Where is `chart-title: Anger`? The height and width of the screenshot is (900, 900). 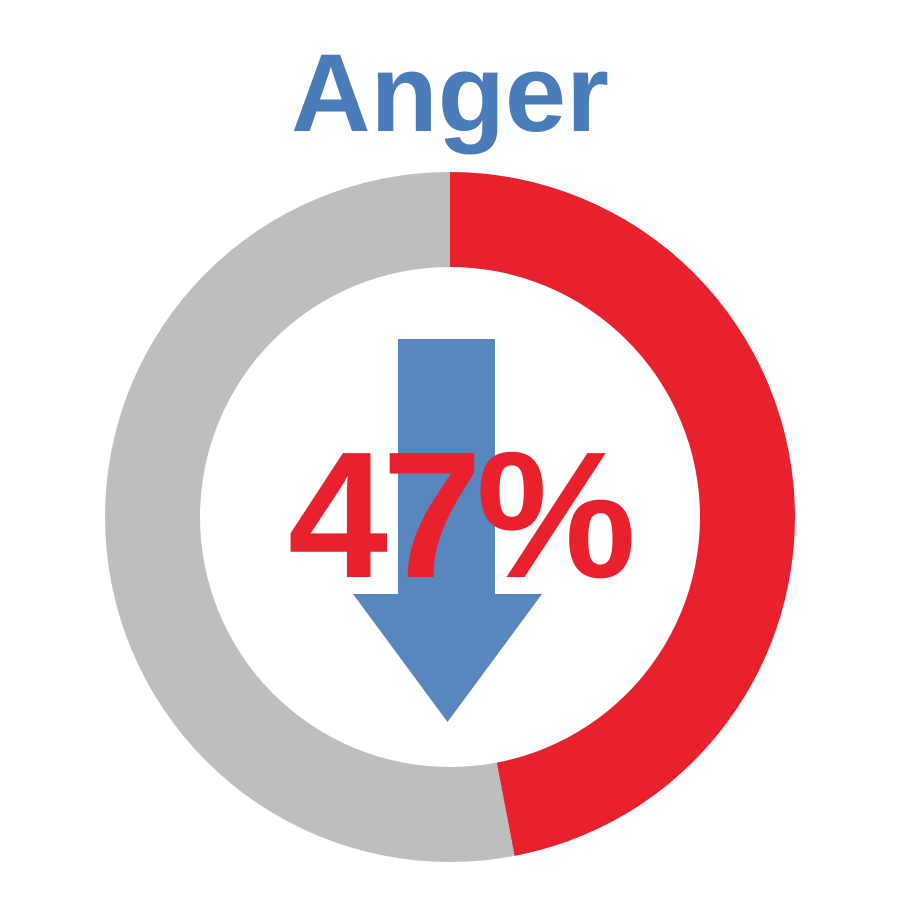
chart-title: Anger is located at coordinates (450, 93).